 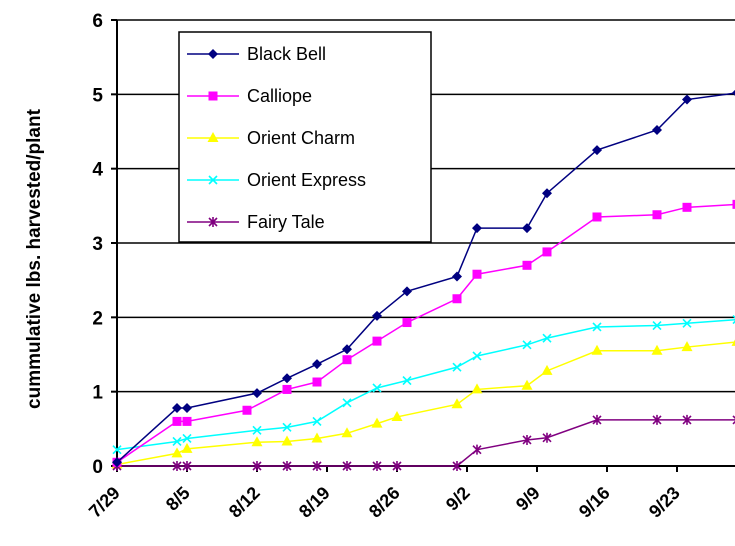 I want to click on legend-label: Black Bell, so click(x=286, y=54).